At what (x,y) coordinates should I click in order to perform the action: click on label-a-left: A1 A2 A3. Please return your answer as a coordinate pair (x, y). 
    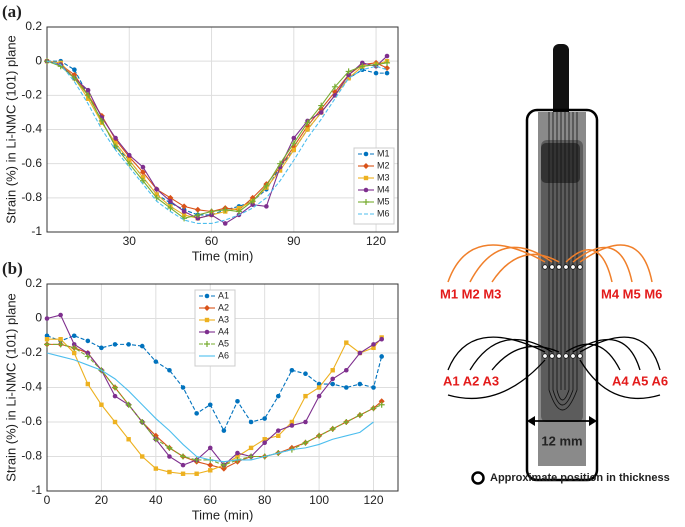
    Looking at the image, I should click on (471, 380).